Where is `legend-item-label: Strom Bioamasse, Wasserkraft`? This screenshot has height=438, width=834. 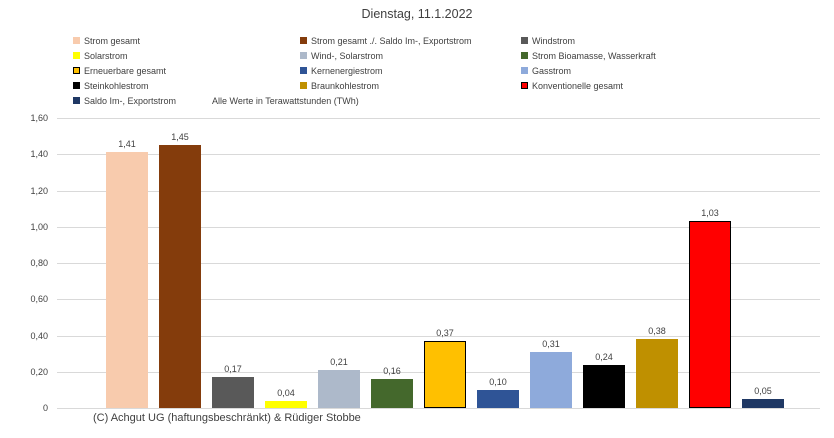
legend-item-label: Strom Bioamasse, Wasserkraft is located at coordinates (594, 55).